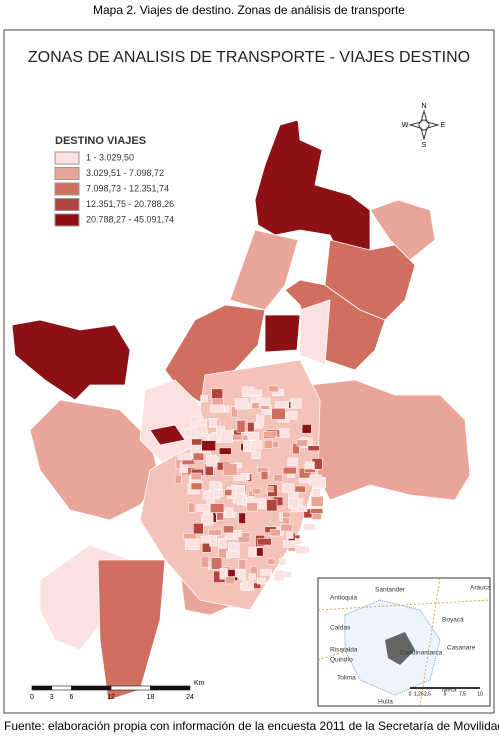 The image size is (499, 743). What do you see at coordinates (199, 683) in the screenshot?
I see `scale-unit: Km` at bounding box center [199, 683].